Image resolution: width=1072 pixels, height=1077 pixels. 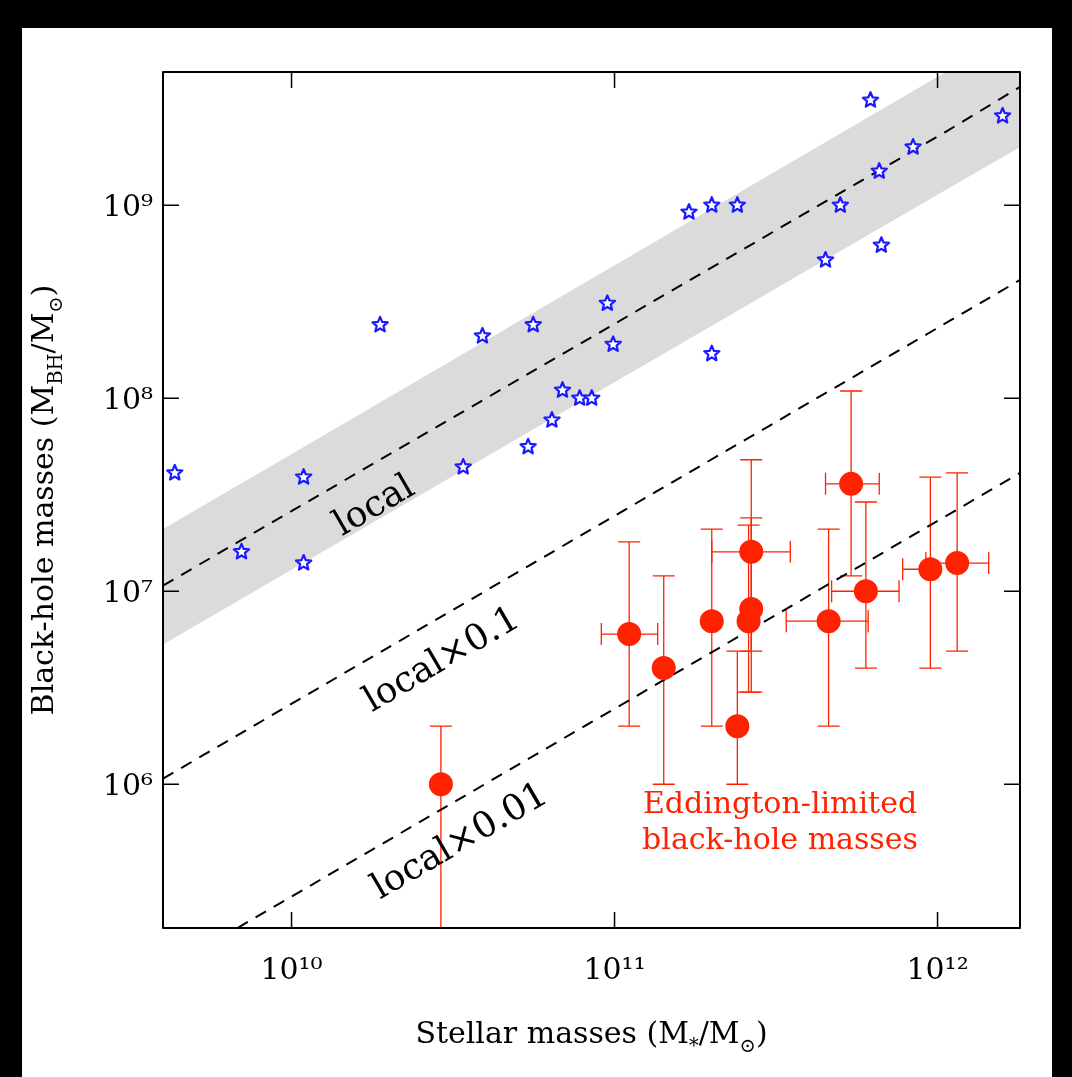 What do you see at coordinates (127, 785) in the screenshot?
I see `y-tick-label: 10⁶` at bounding box center [127, 785].